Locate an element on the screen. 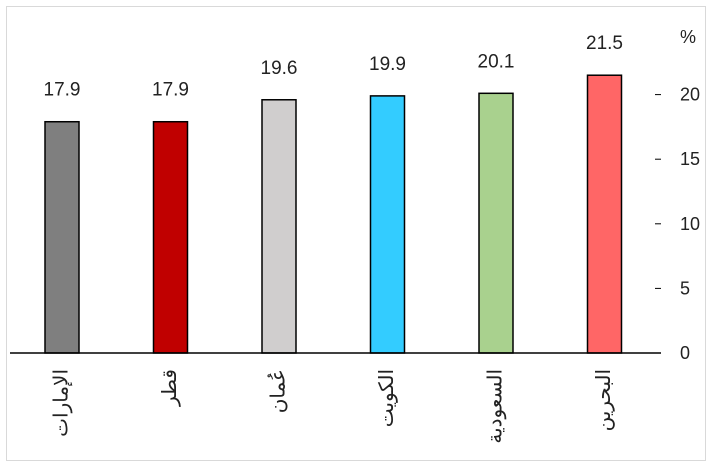 This screenshot has width=713, height=468. y-tick-label-10: 10 is located at coordinates (690, 224).